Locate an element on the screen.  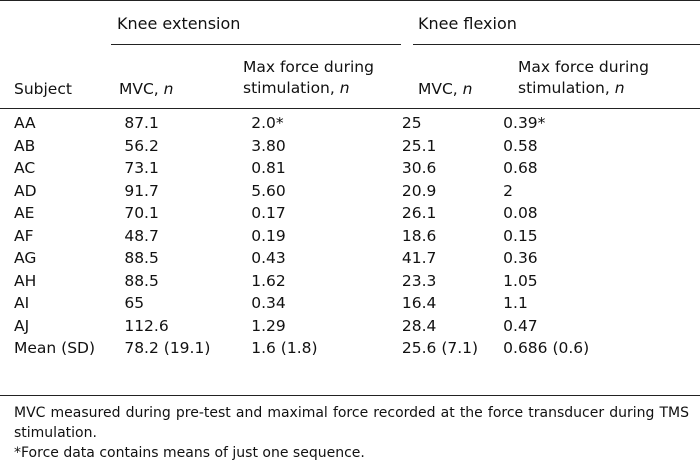
cell-flex-mvc: 25 is located at coordinates (411, 123).